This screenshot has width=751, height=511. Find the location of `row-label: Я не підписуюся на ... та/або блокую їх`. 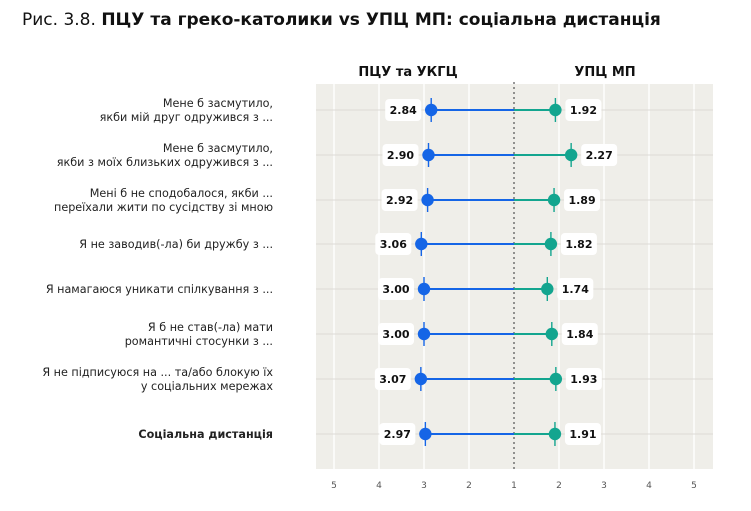

row-label: Я не підписуюся на ... та/або блокую їх is located at coordinates (157, 372).